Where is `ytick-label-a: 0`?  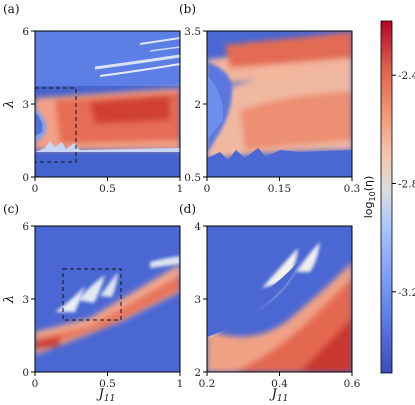 ytick-label-a: 0 is located at coordinates (25, 178).